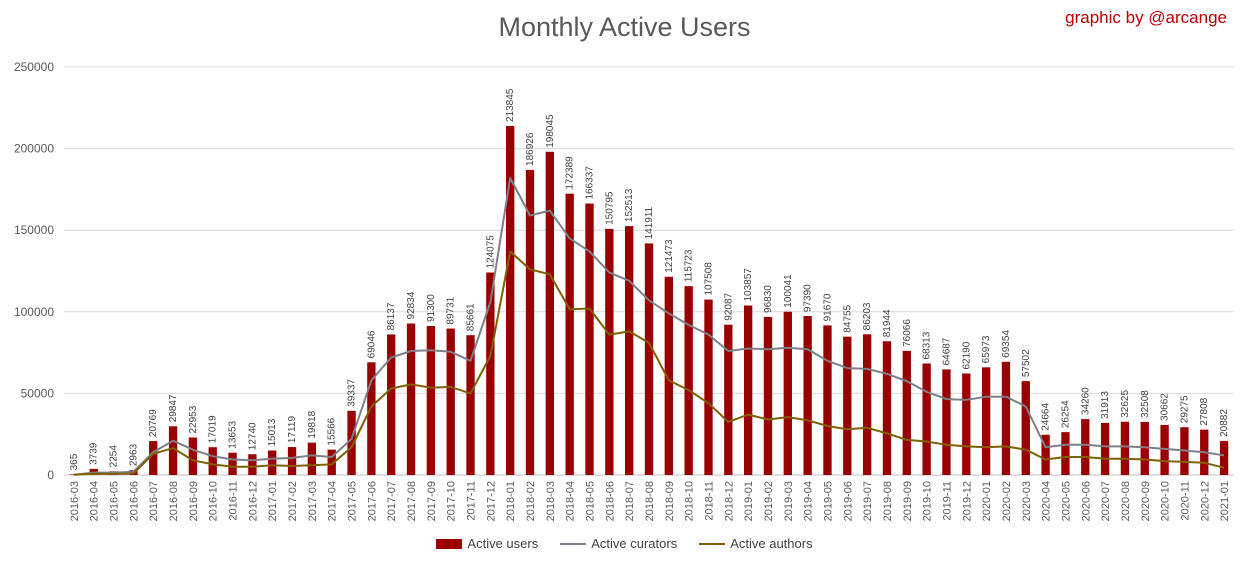 This screenshot has height=568, width=1249. What do you see at coordinates (50, 475) in the screenshot?
I see `y-tick-label: 0` at bounding box center [50, 475].